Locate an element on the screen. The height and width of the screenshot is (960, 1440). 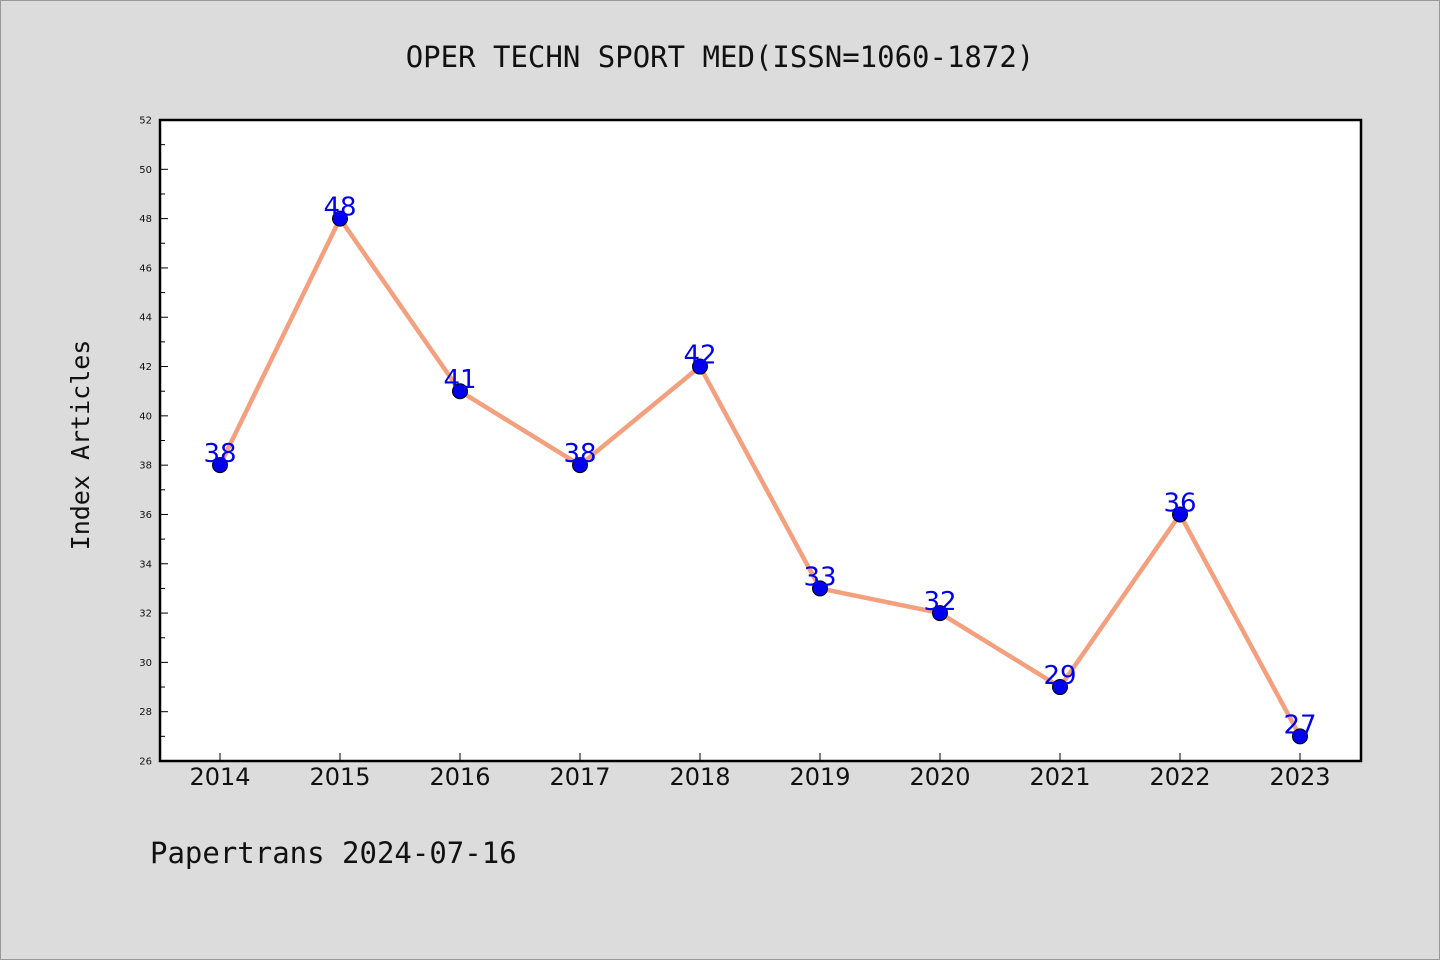
y-tick-label: 52 is located at coordinates (145, 121).